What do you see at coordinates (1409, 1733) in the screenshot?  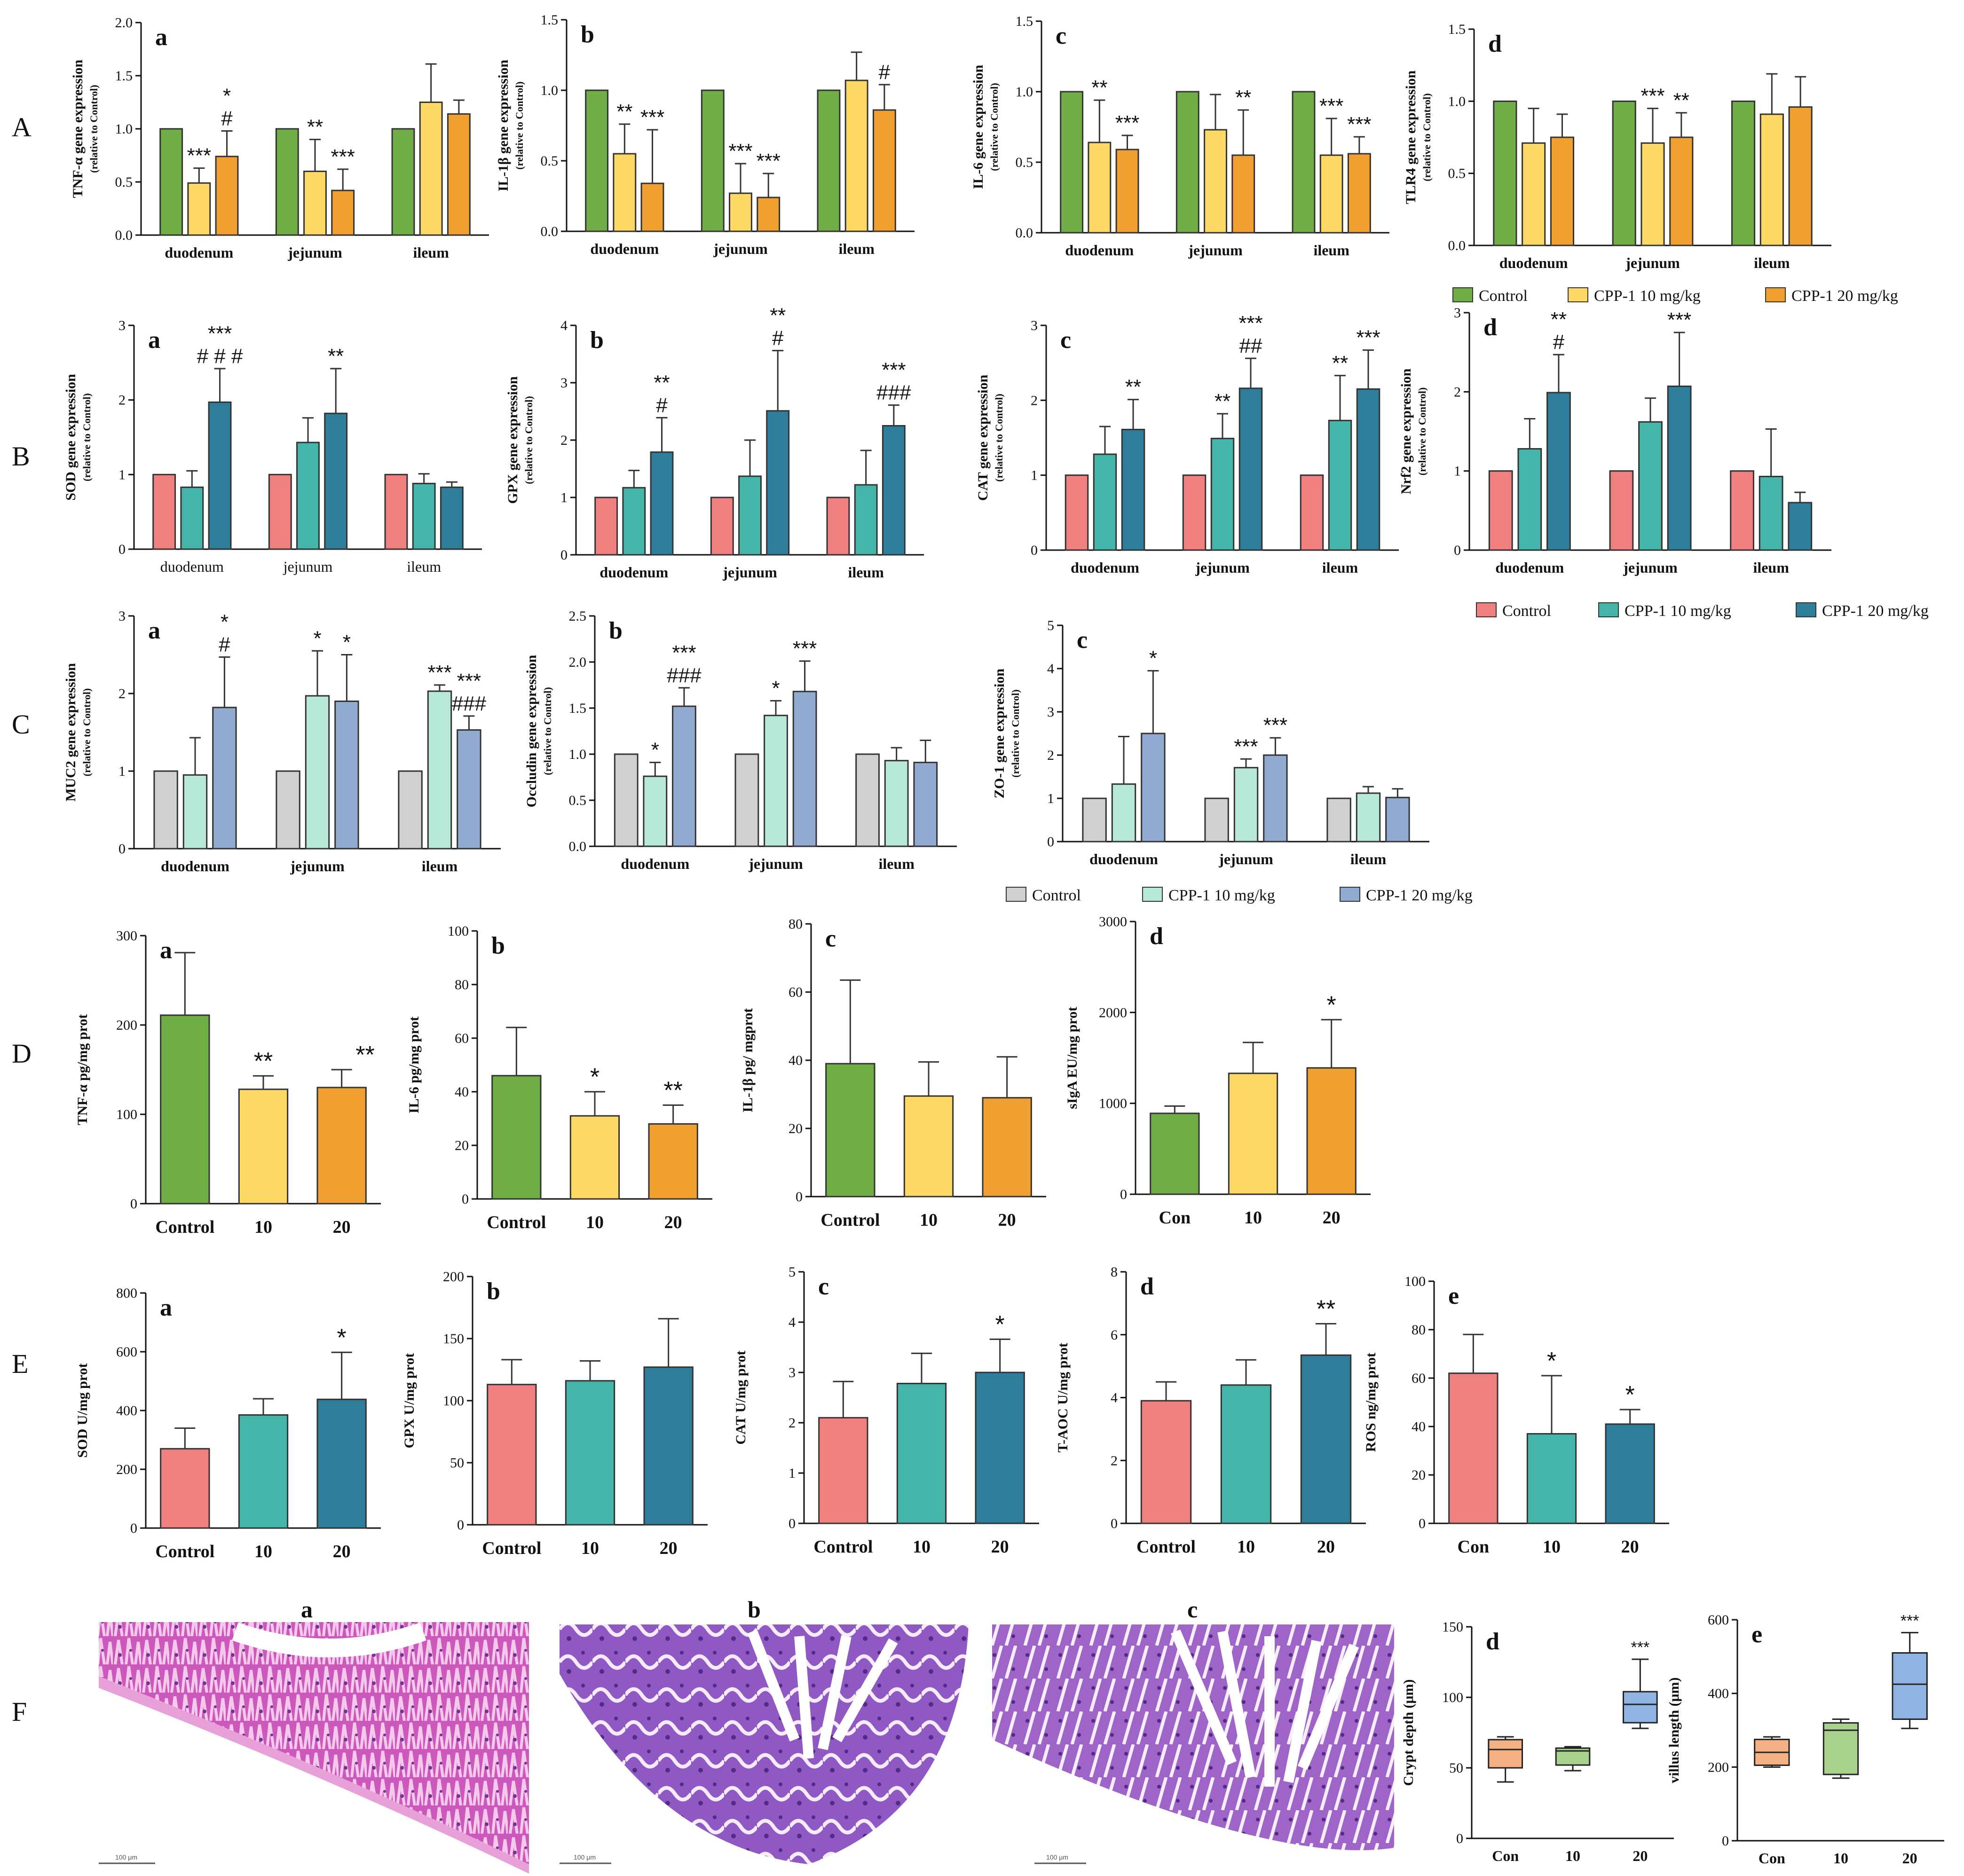 I see `y-axis-label-Fd: Crypt depth (μm)` at bounding box center [1409, 1733].